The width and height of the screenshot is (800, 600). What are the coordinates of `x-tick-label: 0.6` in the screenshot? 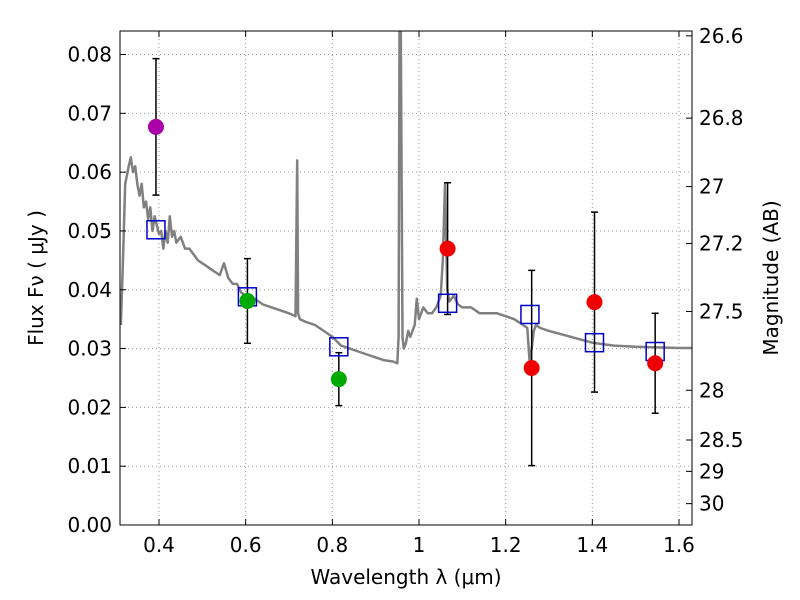 It's located at (246, 545).